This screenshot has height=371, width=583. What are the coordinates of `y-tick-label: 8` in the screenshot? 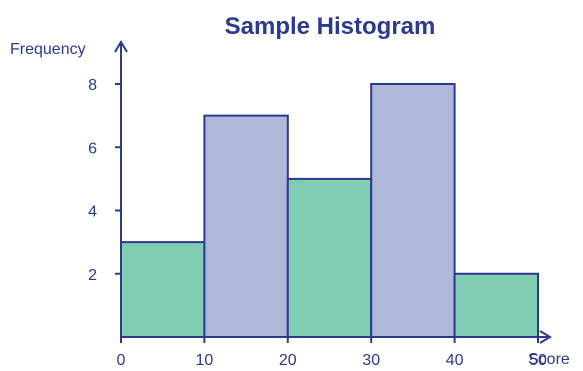 It's located at (92, 85).